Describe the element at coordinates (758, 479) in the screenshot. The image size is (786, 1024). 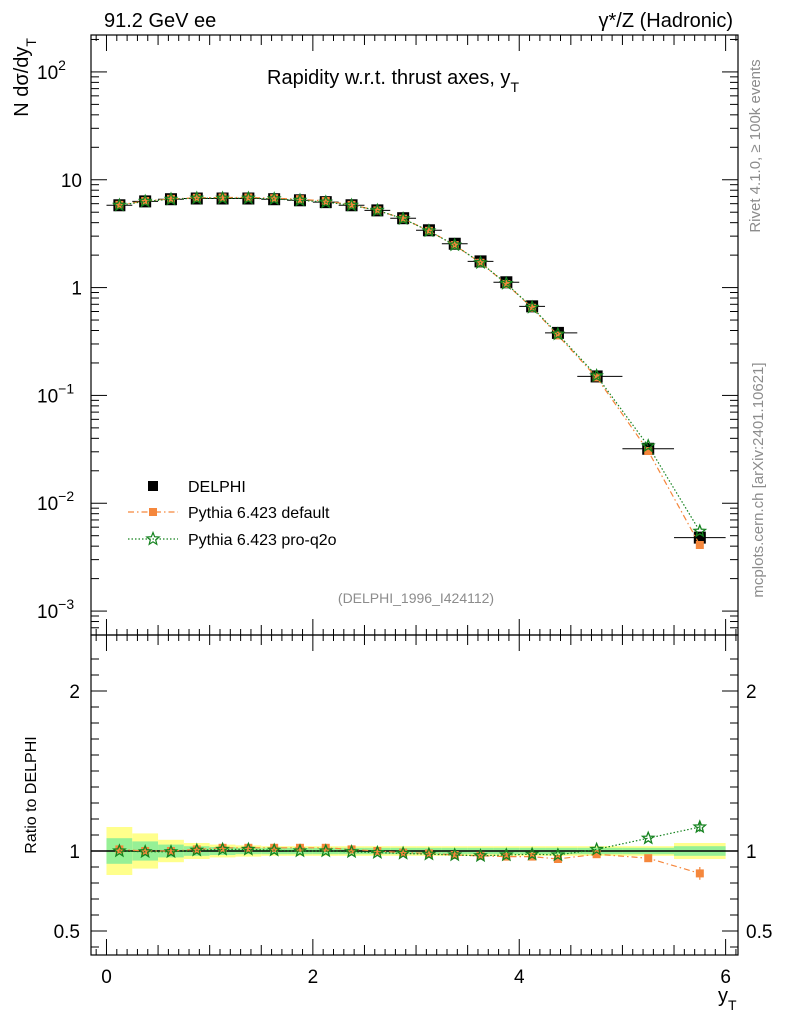
I see `mcplots-reference-label: mcplots.cern.ch [arXiv:2401.10621]` at that location.